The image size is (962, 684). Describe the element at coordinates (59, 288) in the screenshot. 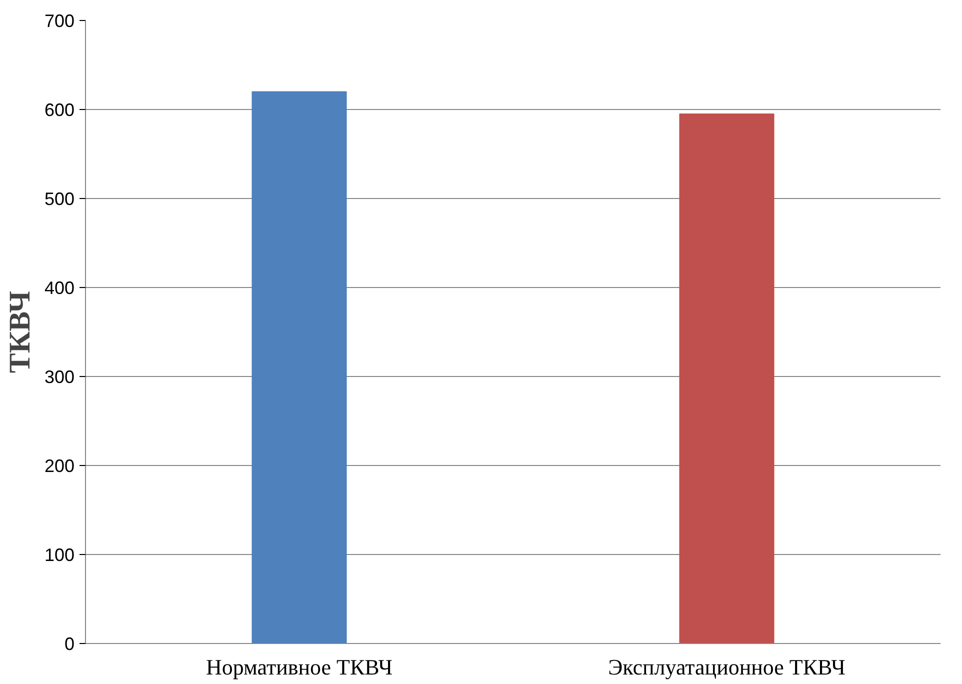

I see `y-tick-label: 400` at that location.